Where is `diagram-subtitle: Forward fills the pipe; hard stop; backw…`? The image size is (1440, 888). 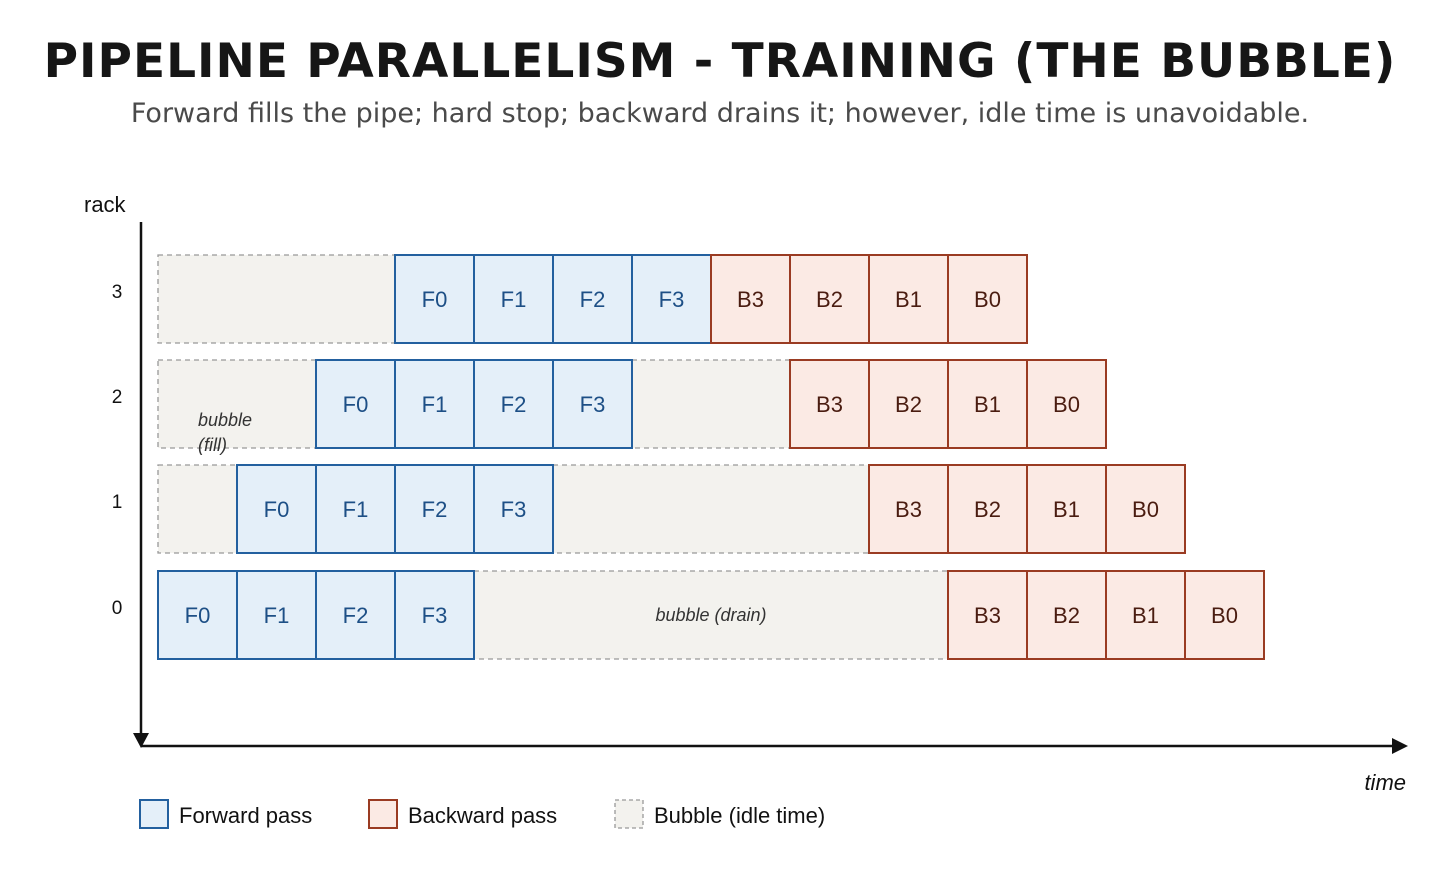
diagram-subtitle: Forward fills the pipe; hard stop; backw… is located at coordinates (720, 113).